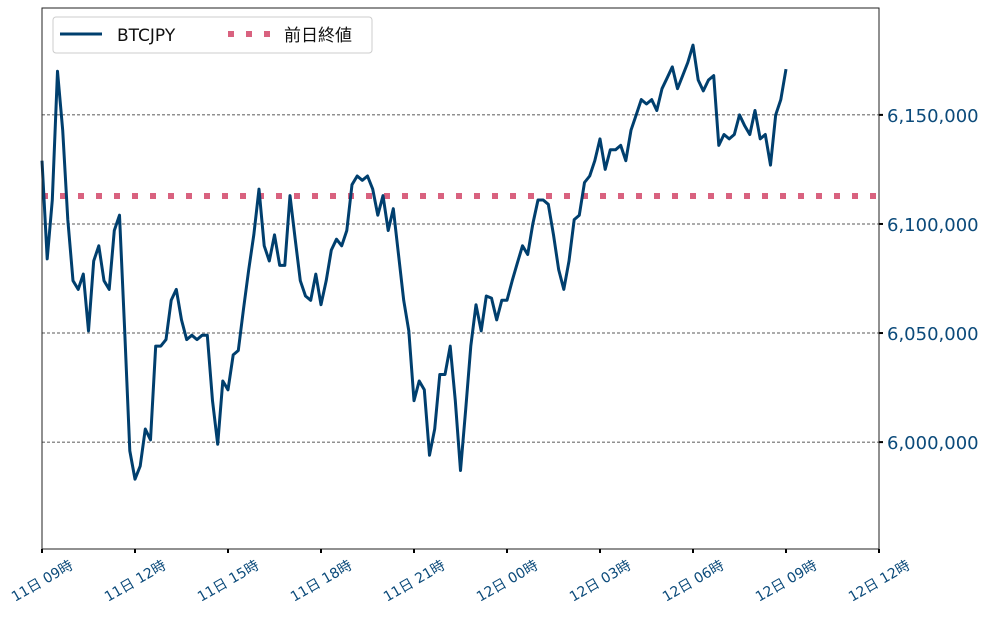  I want to click on x-tick-label: 11日 21時, so click(414, 582).